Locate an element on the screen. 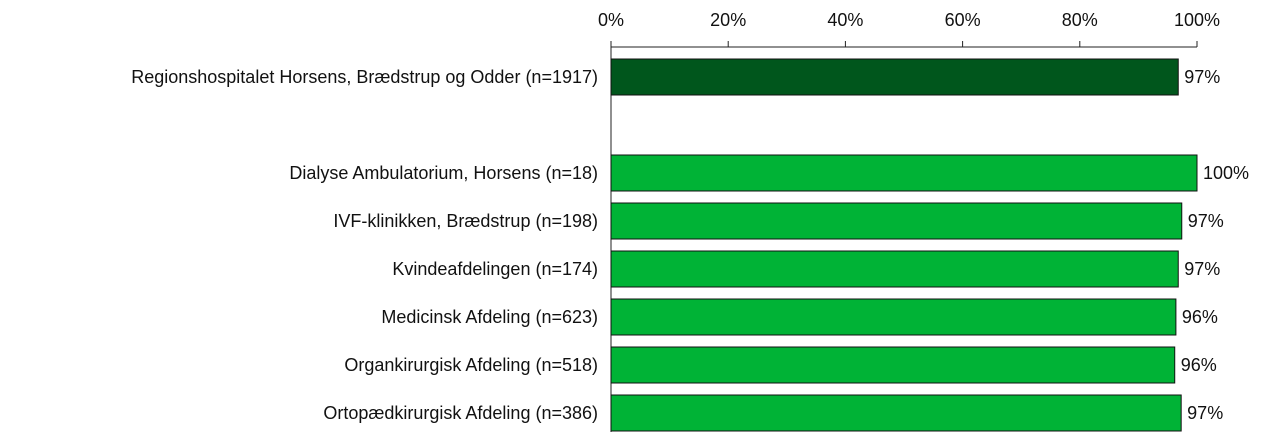 This screenshot has width=1272, height=432. data-label: 100% is located at coordinates (1226, 173).